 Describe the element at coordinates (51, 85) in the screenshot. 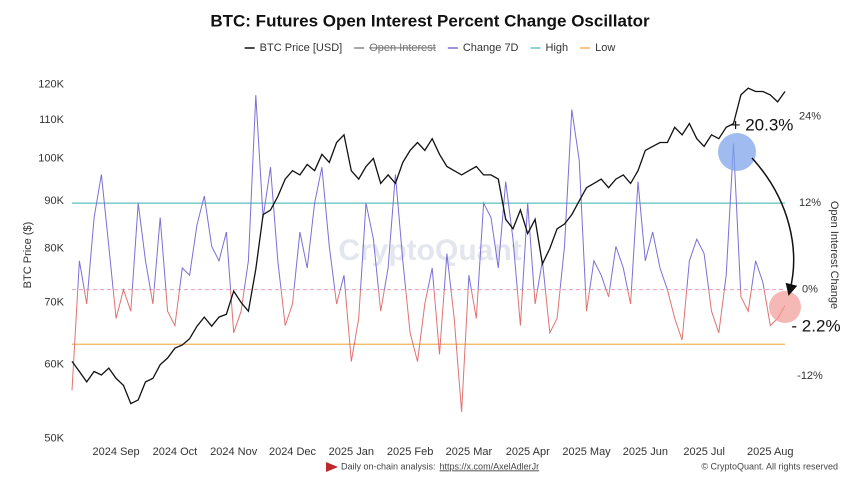

I see `y-tick-label: 120K` at that location.